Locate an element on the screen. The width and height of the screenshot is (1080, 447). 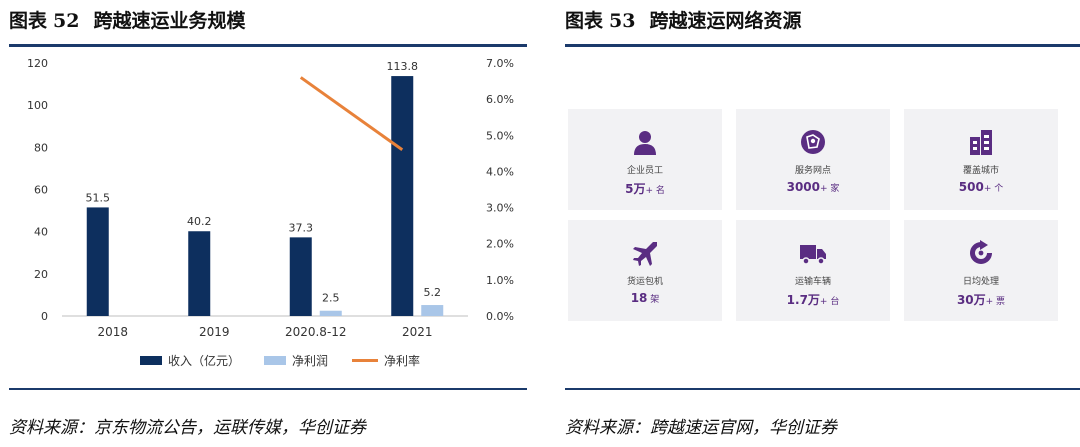
y-left-tick-label: 80 is located at coordinates (41, 147).